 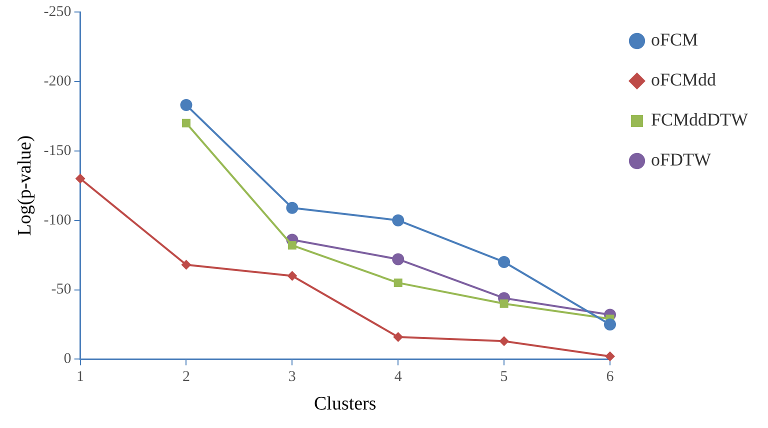 What do you see at coordinates (68, 359) in the screenshot?
I see `y-tick-label: 0` at bounding box center [68, 359].